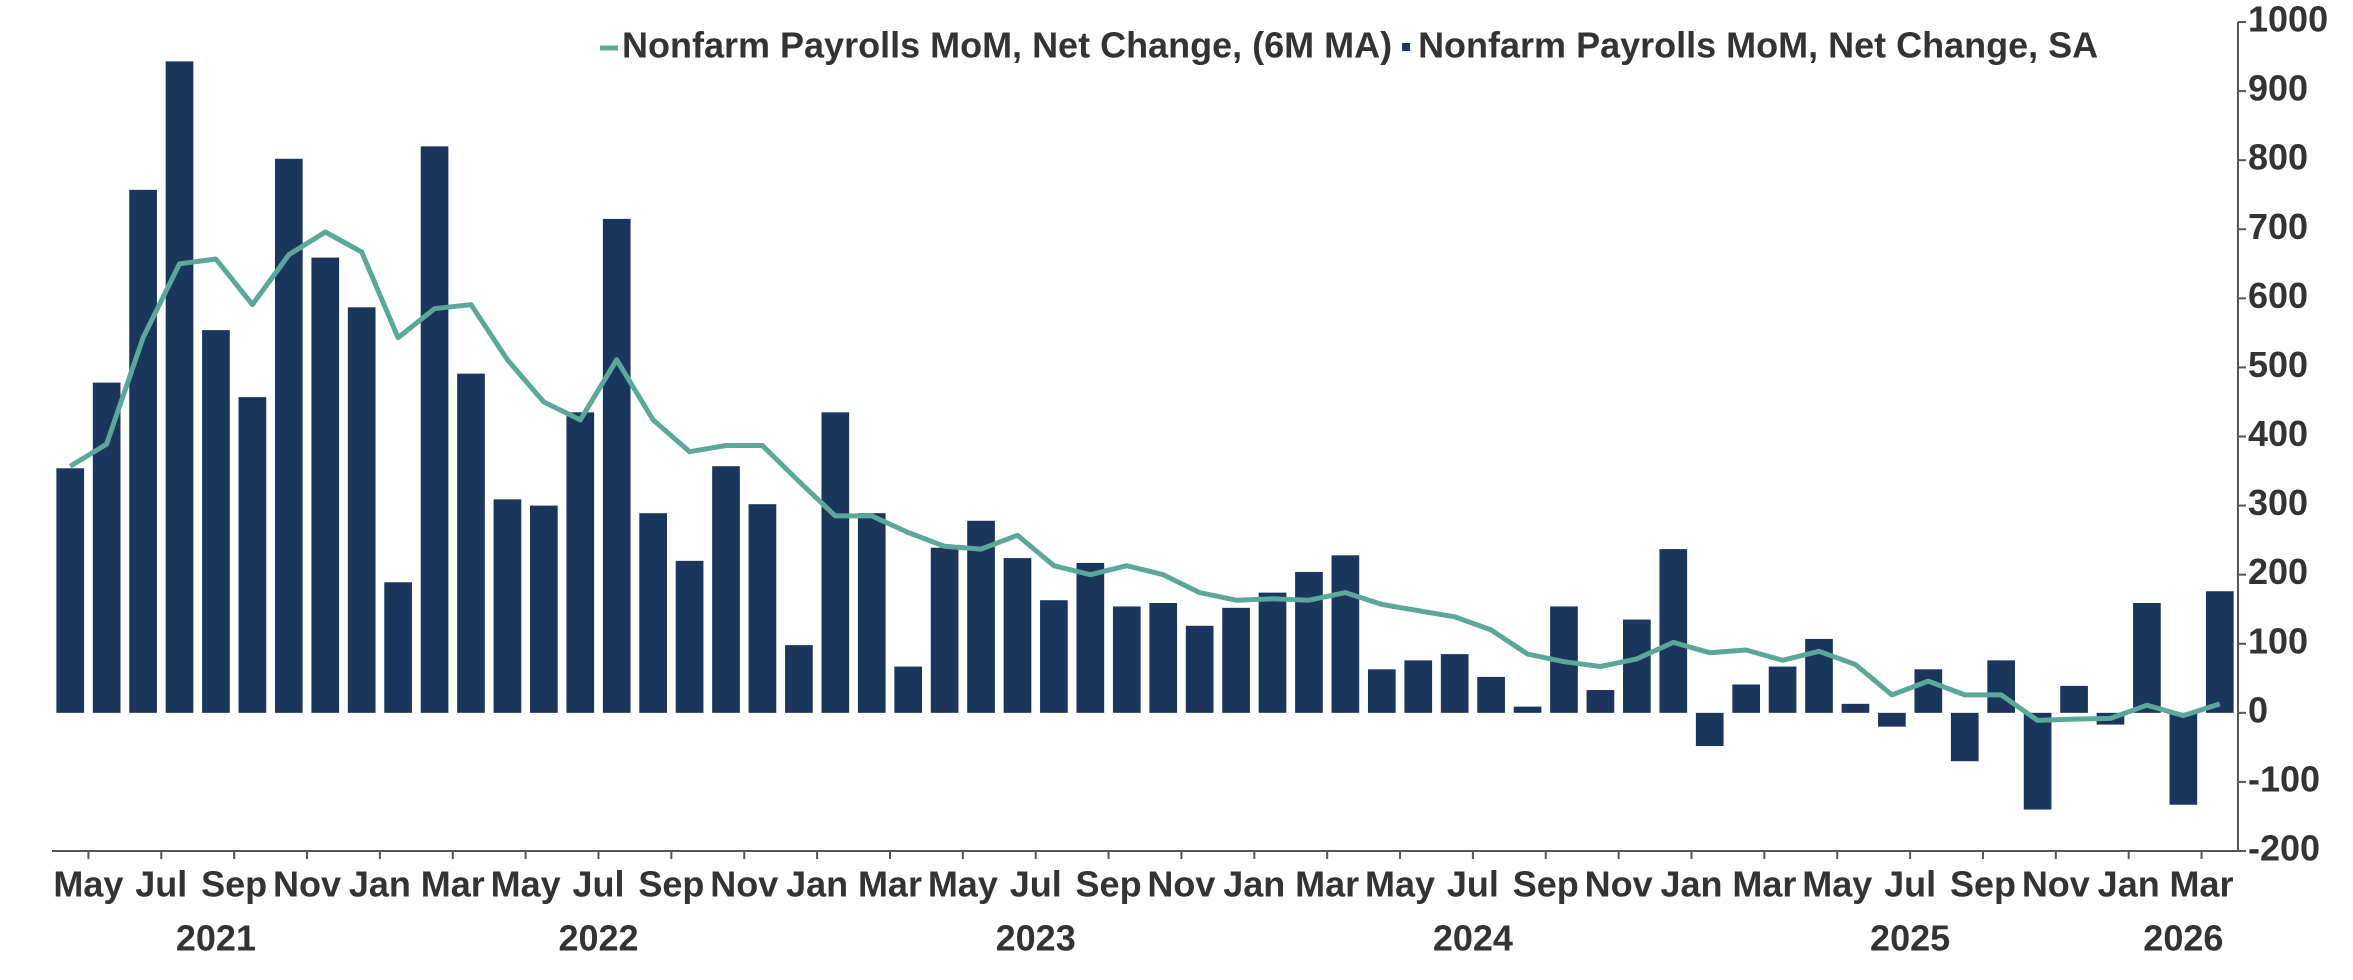 This screenshot has height=980, width=2353. What do you see at coordinates (1036, 938) in the screenshot?
I see `year-label: 2023` at bounding box center [1036, 938].